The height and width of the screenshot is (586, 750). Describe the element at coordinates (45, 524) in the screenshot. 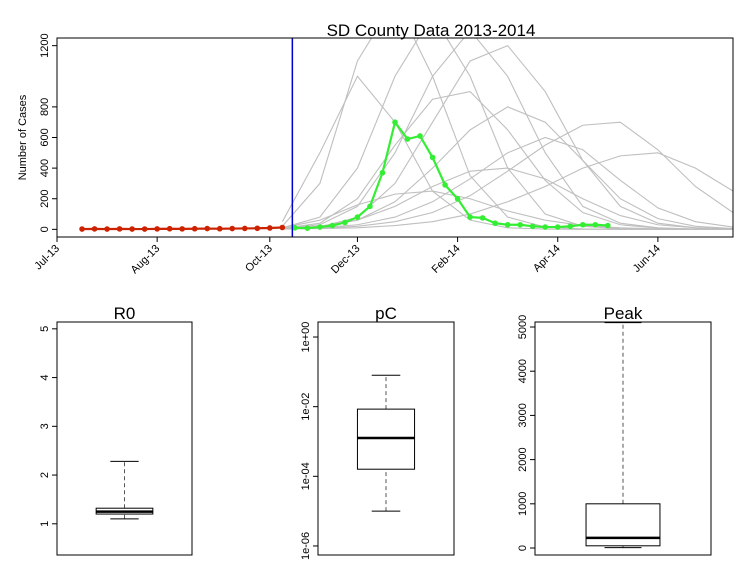

I see `y-tick-label: 1` at that location.